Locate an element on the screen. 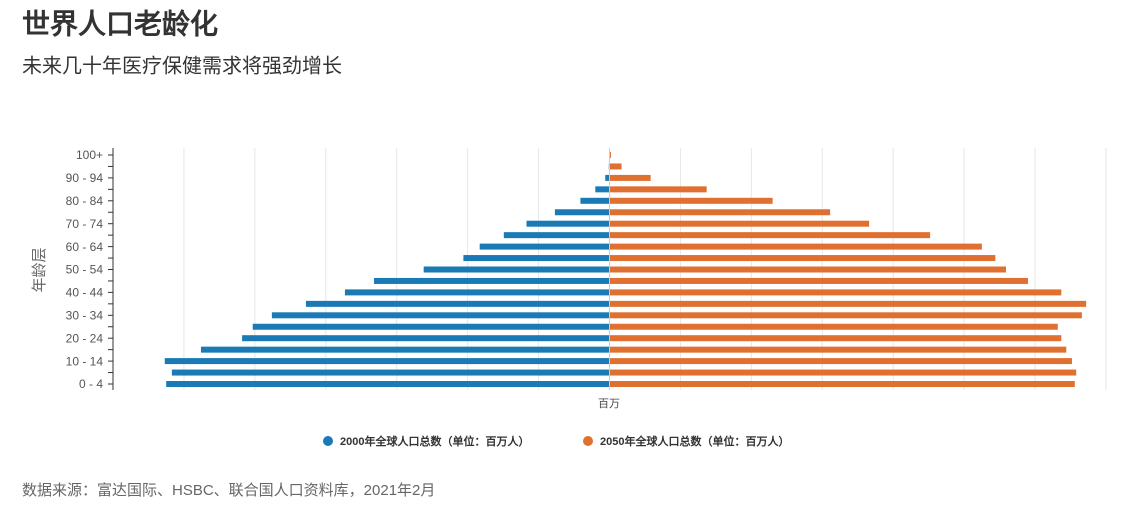 The width and height of the screenshot is (1121, 526). y-tick-label: 70 - 74 is located at coordinates (85, 224).